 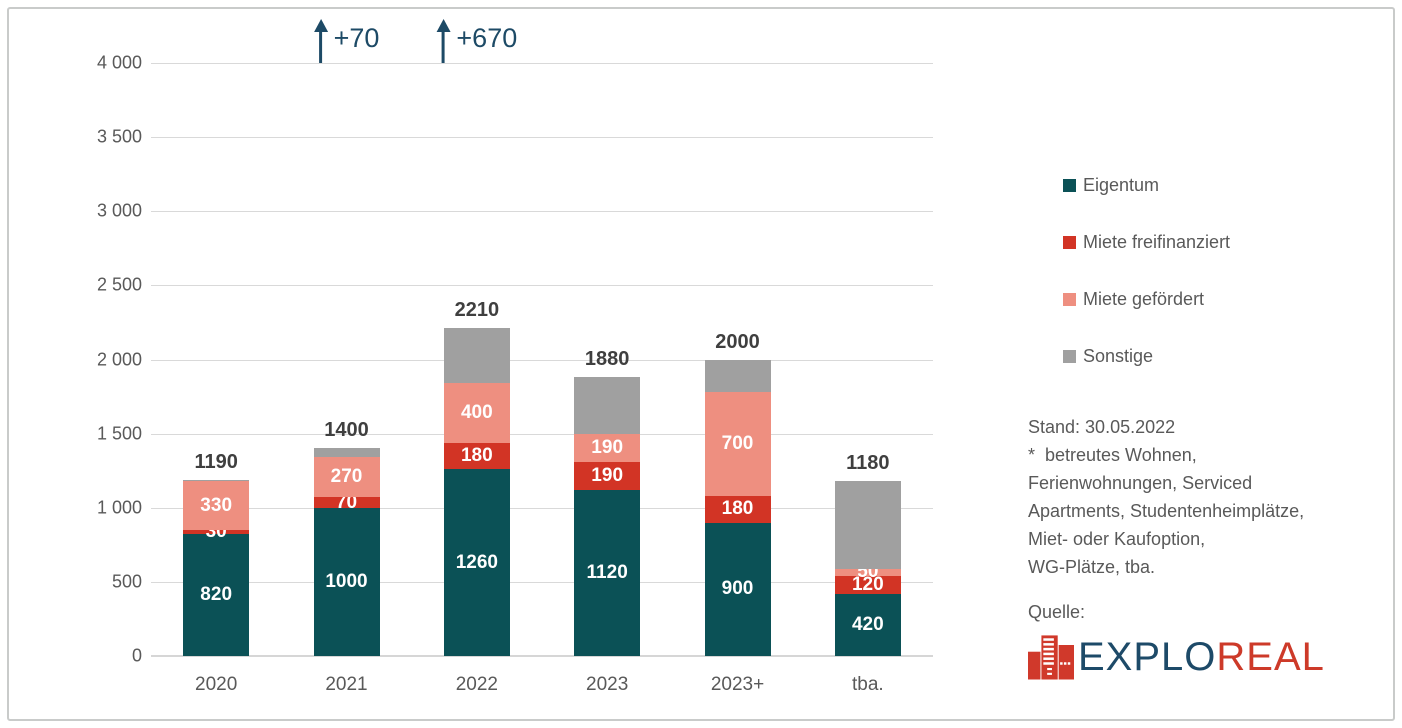 What do you see at coordinates (1157, 241) in the screenshot?
I see `legend-label: Miete freifinanziert` at bounding box center [1157, 241].